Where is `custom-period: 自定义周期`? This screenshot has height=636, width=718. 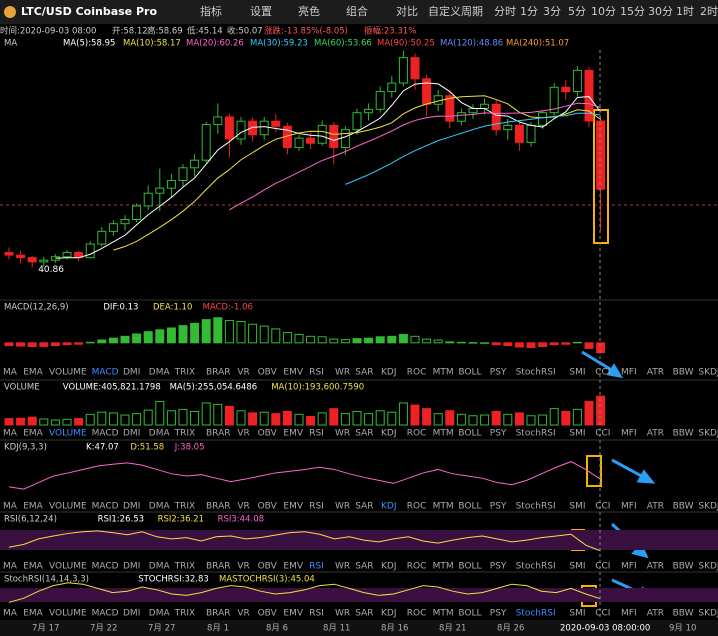
custom-period: 自定义周期 is located at coordinates (455, 11).